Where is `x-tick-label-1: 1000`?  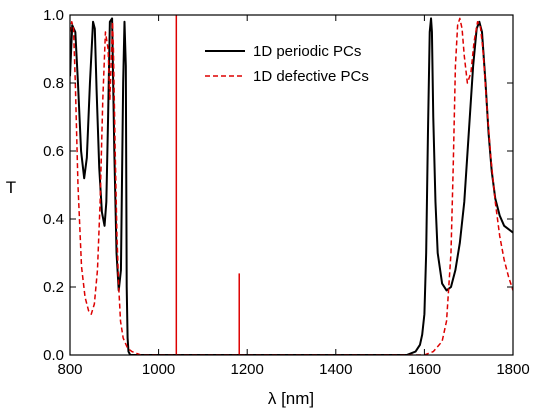 x-tick-label-1: 1000 is located at coordinates (158, 369).